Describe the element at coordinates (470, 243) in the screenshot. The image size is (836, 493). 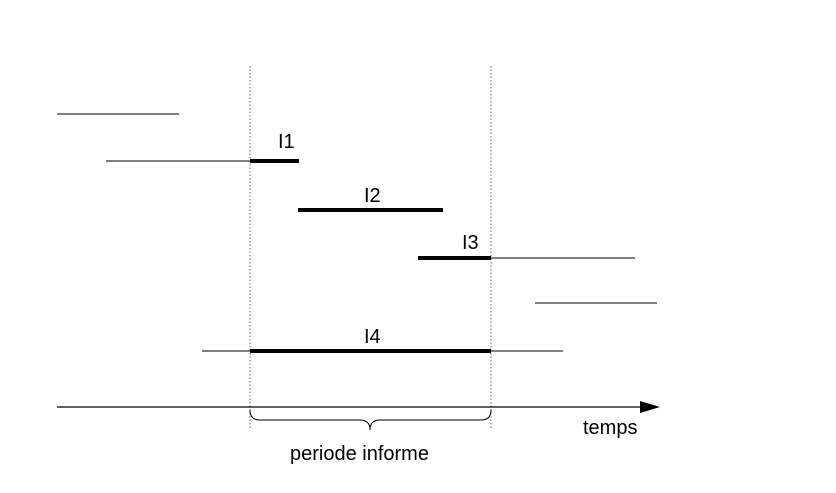
I see `interval-i3-label: I3` at that location.